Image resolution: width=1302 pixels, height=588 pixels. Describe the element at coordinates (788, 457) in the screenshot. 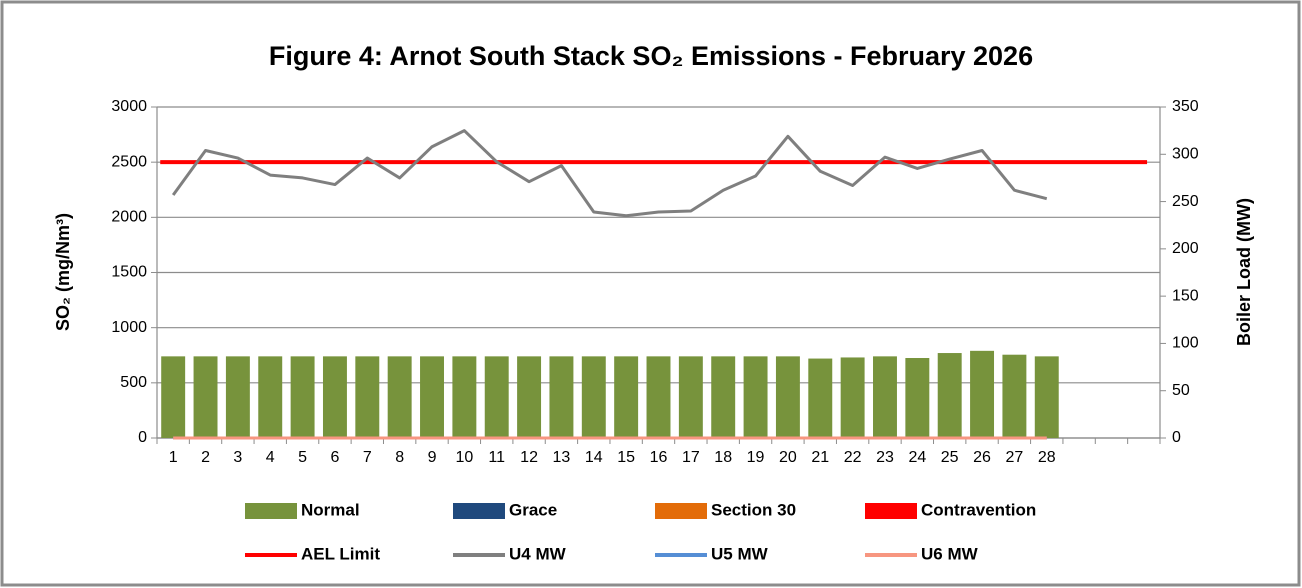

I see `x-tick-label: 20` at that location.